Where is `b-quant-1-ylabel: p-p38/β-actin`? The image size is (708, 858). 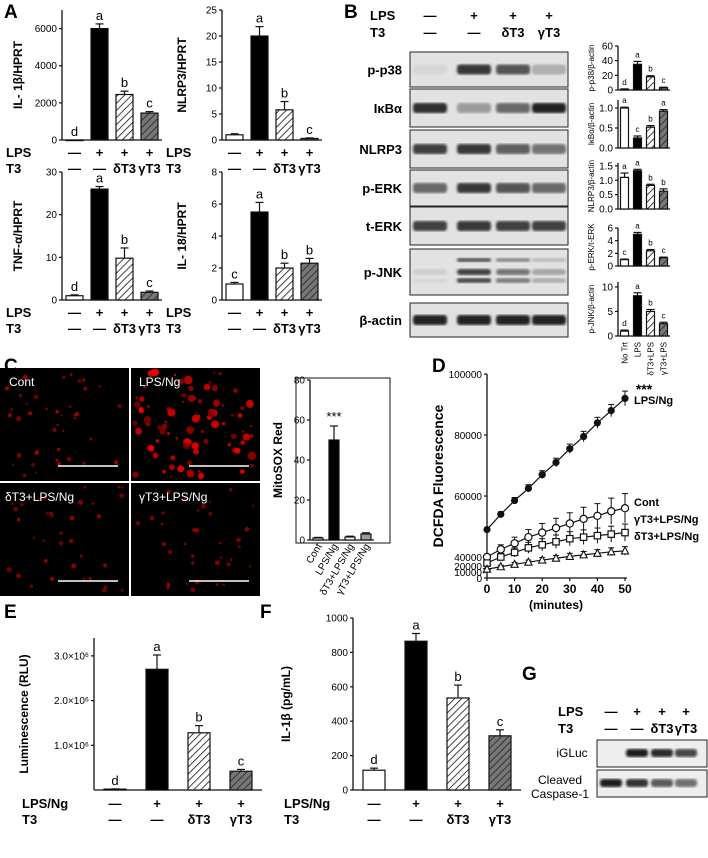 b-quant-1-ylabel: p-p38/β-actin is located at coordinates (591, 68).